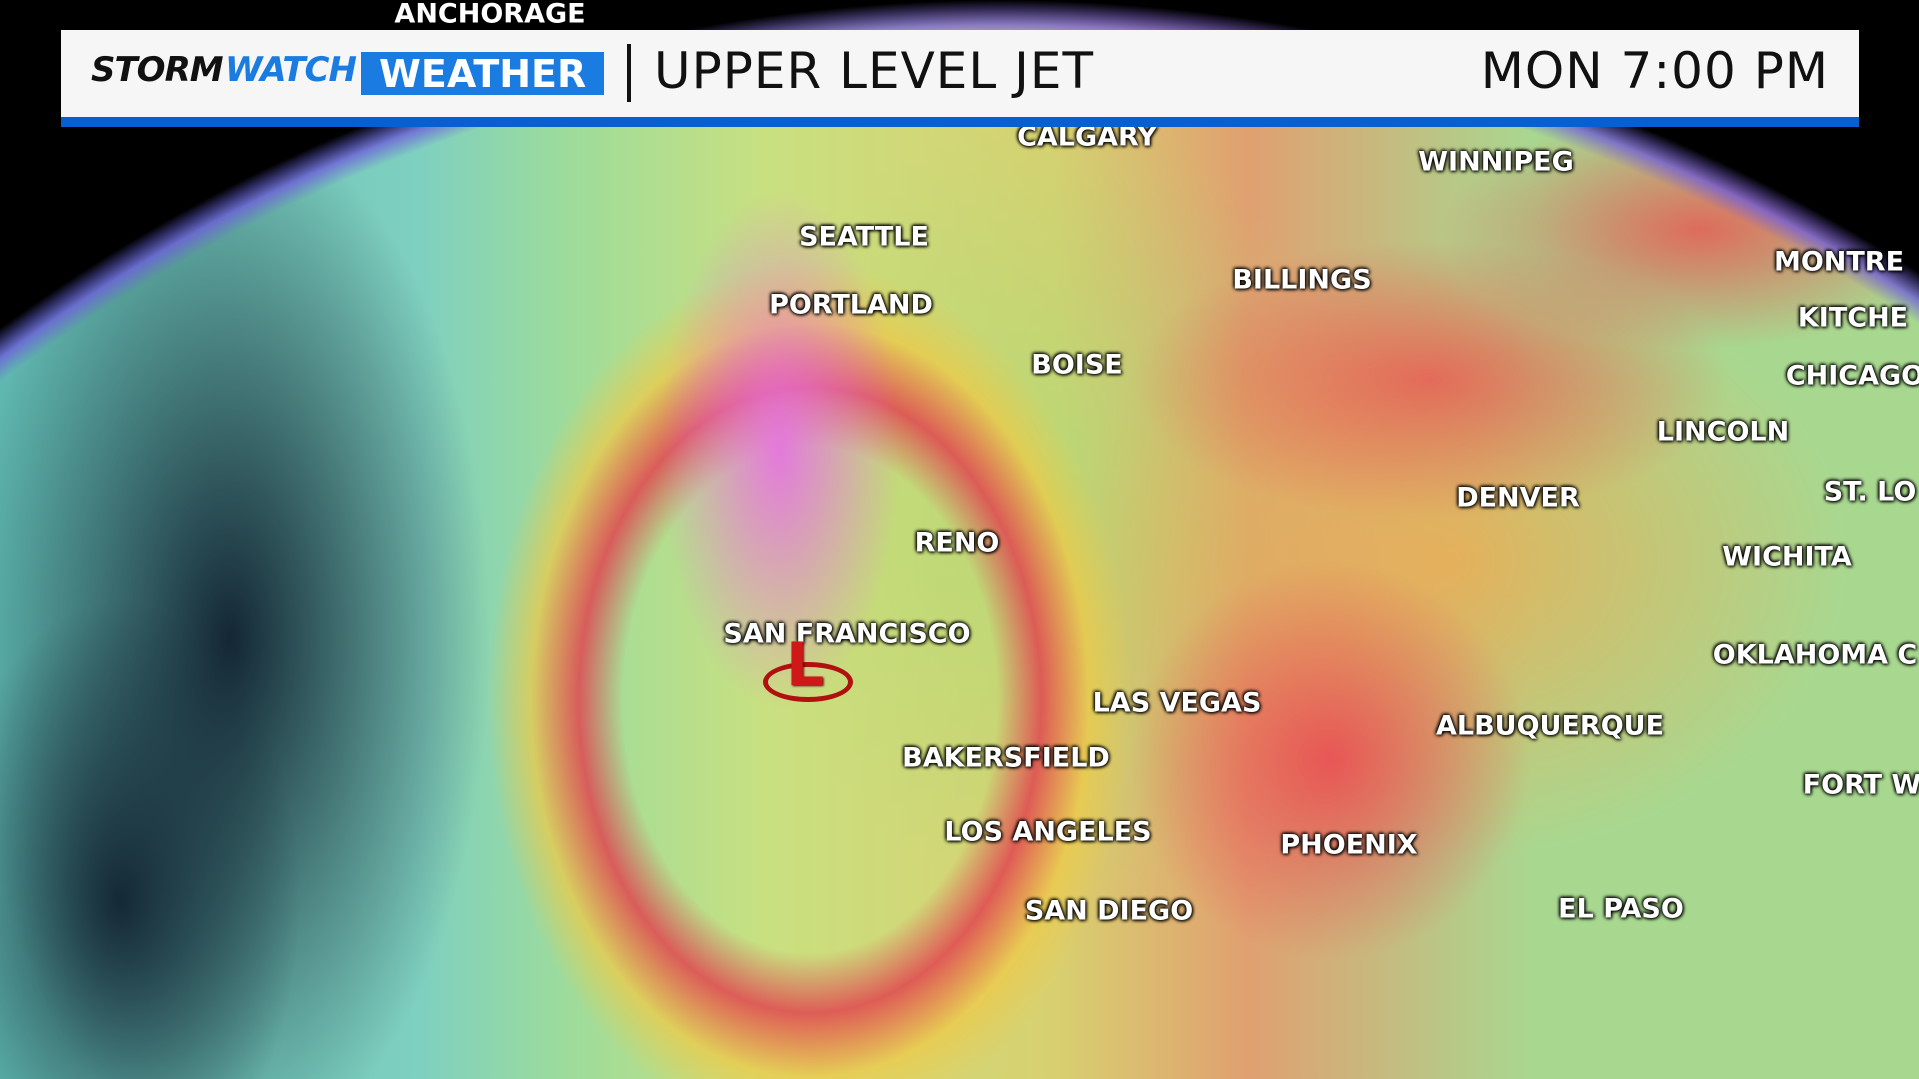 The width and height of the screenshot is (1919, 1079). What do you see at coordinates (1723, 432) in the screenshot?
I see `city-label: LINCOLN` at bounding box center [1723, 432].